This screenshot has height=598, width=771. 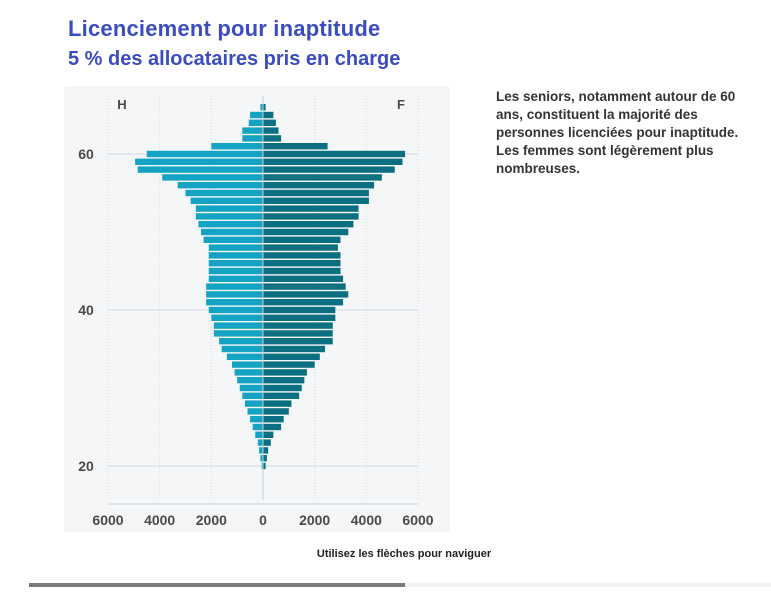 What do you see at coordinates (366, 520) in the screenshot?
I see `x-tick-label: 4000` at bounding box center [366, 520].